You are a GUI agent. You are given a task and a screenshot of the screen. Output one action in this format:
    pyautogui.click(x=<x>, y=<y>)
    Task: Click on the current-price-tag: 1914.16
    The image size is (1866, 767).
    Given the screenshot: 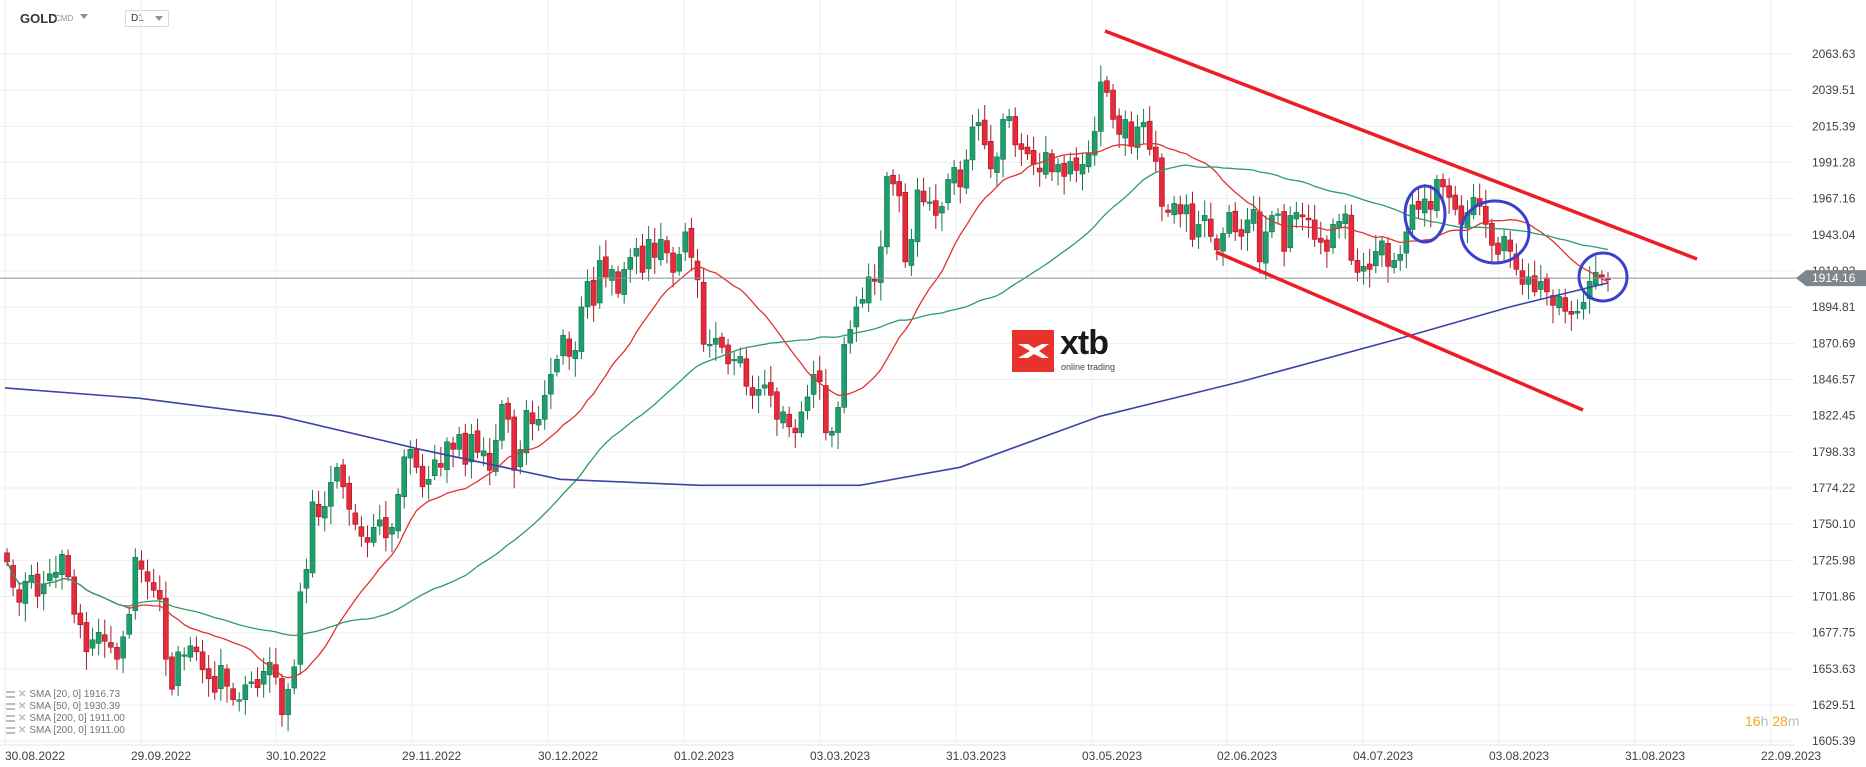 What is the action you would take?
    pyautogui.click(x=1831, y=278)
    